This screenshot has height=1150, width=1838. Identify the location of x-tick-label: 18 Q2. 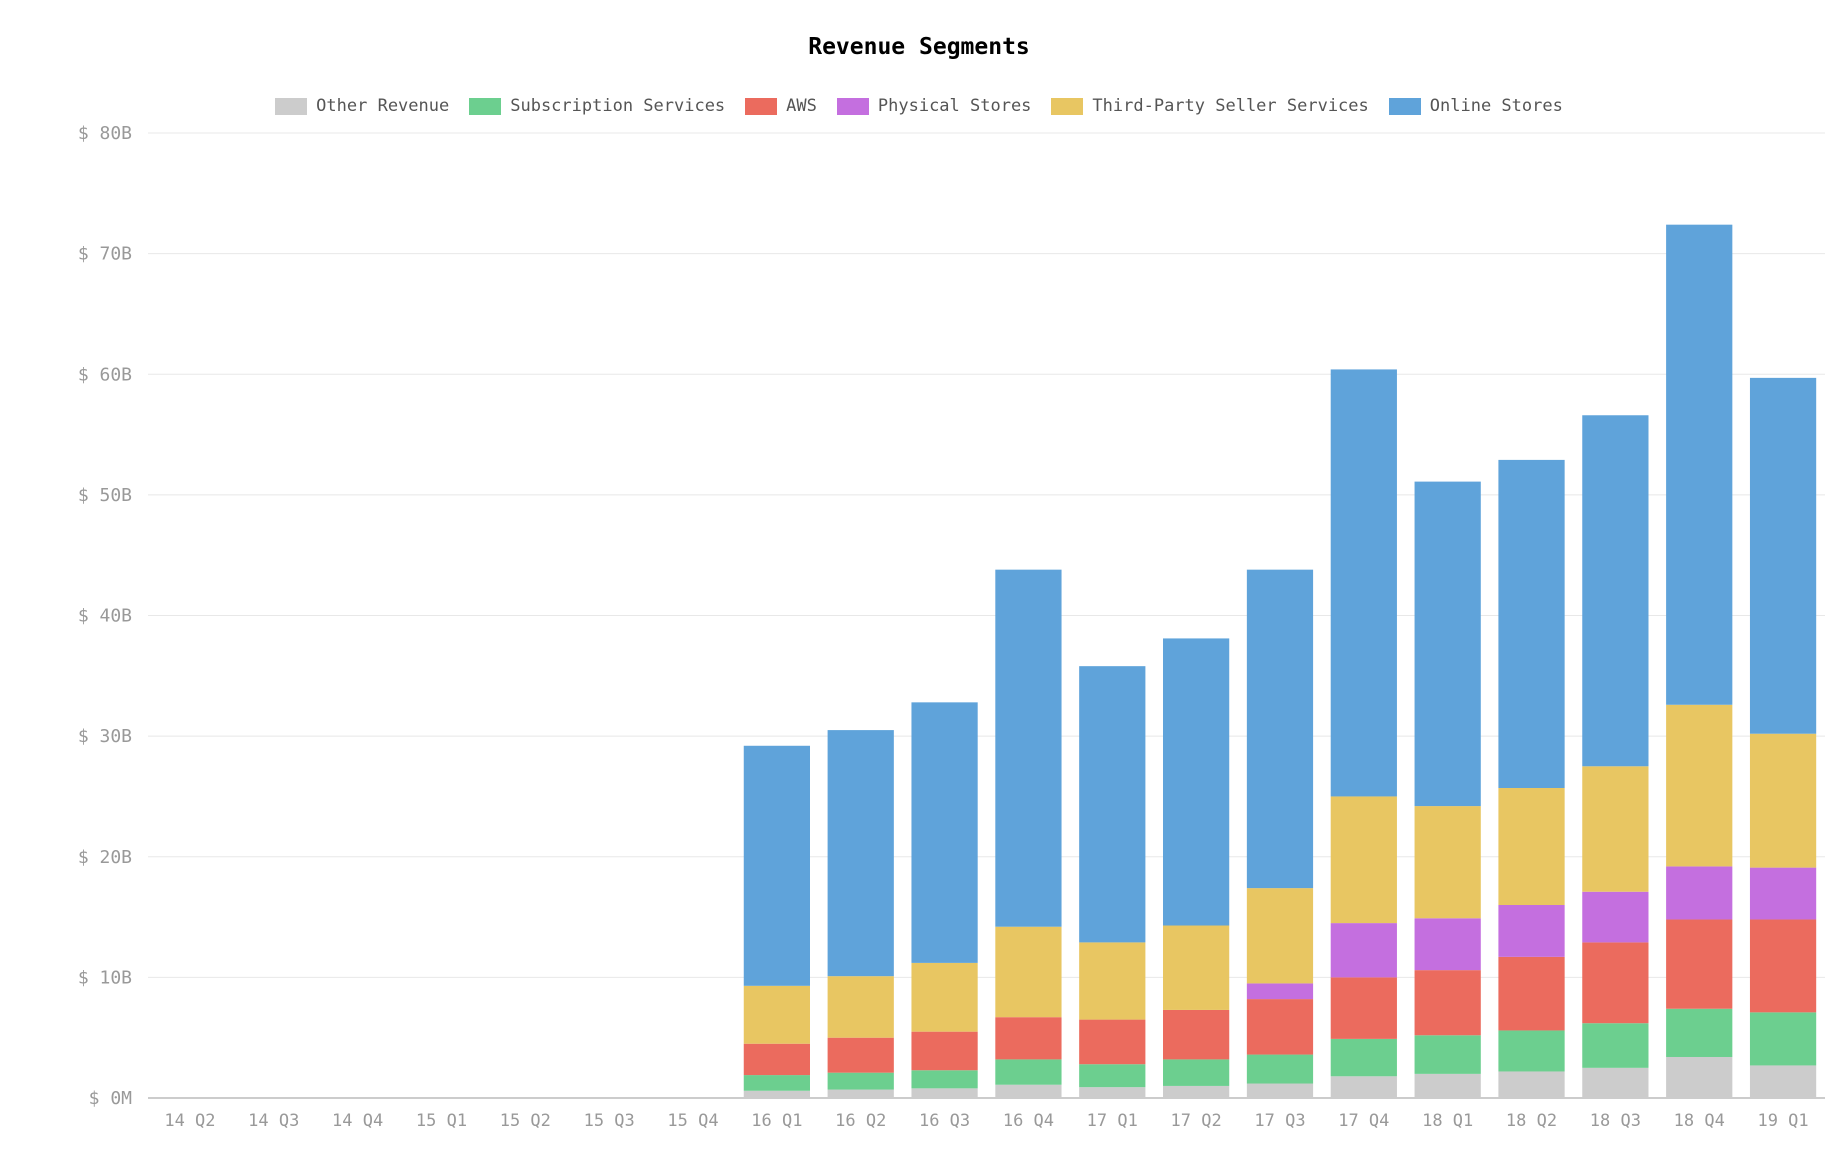
(1531, 1121).